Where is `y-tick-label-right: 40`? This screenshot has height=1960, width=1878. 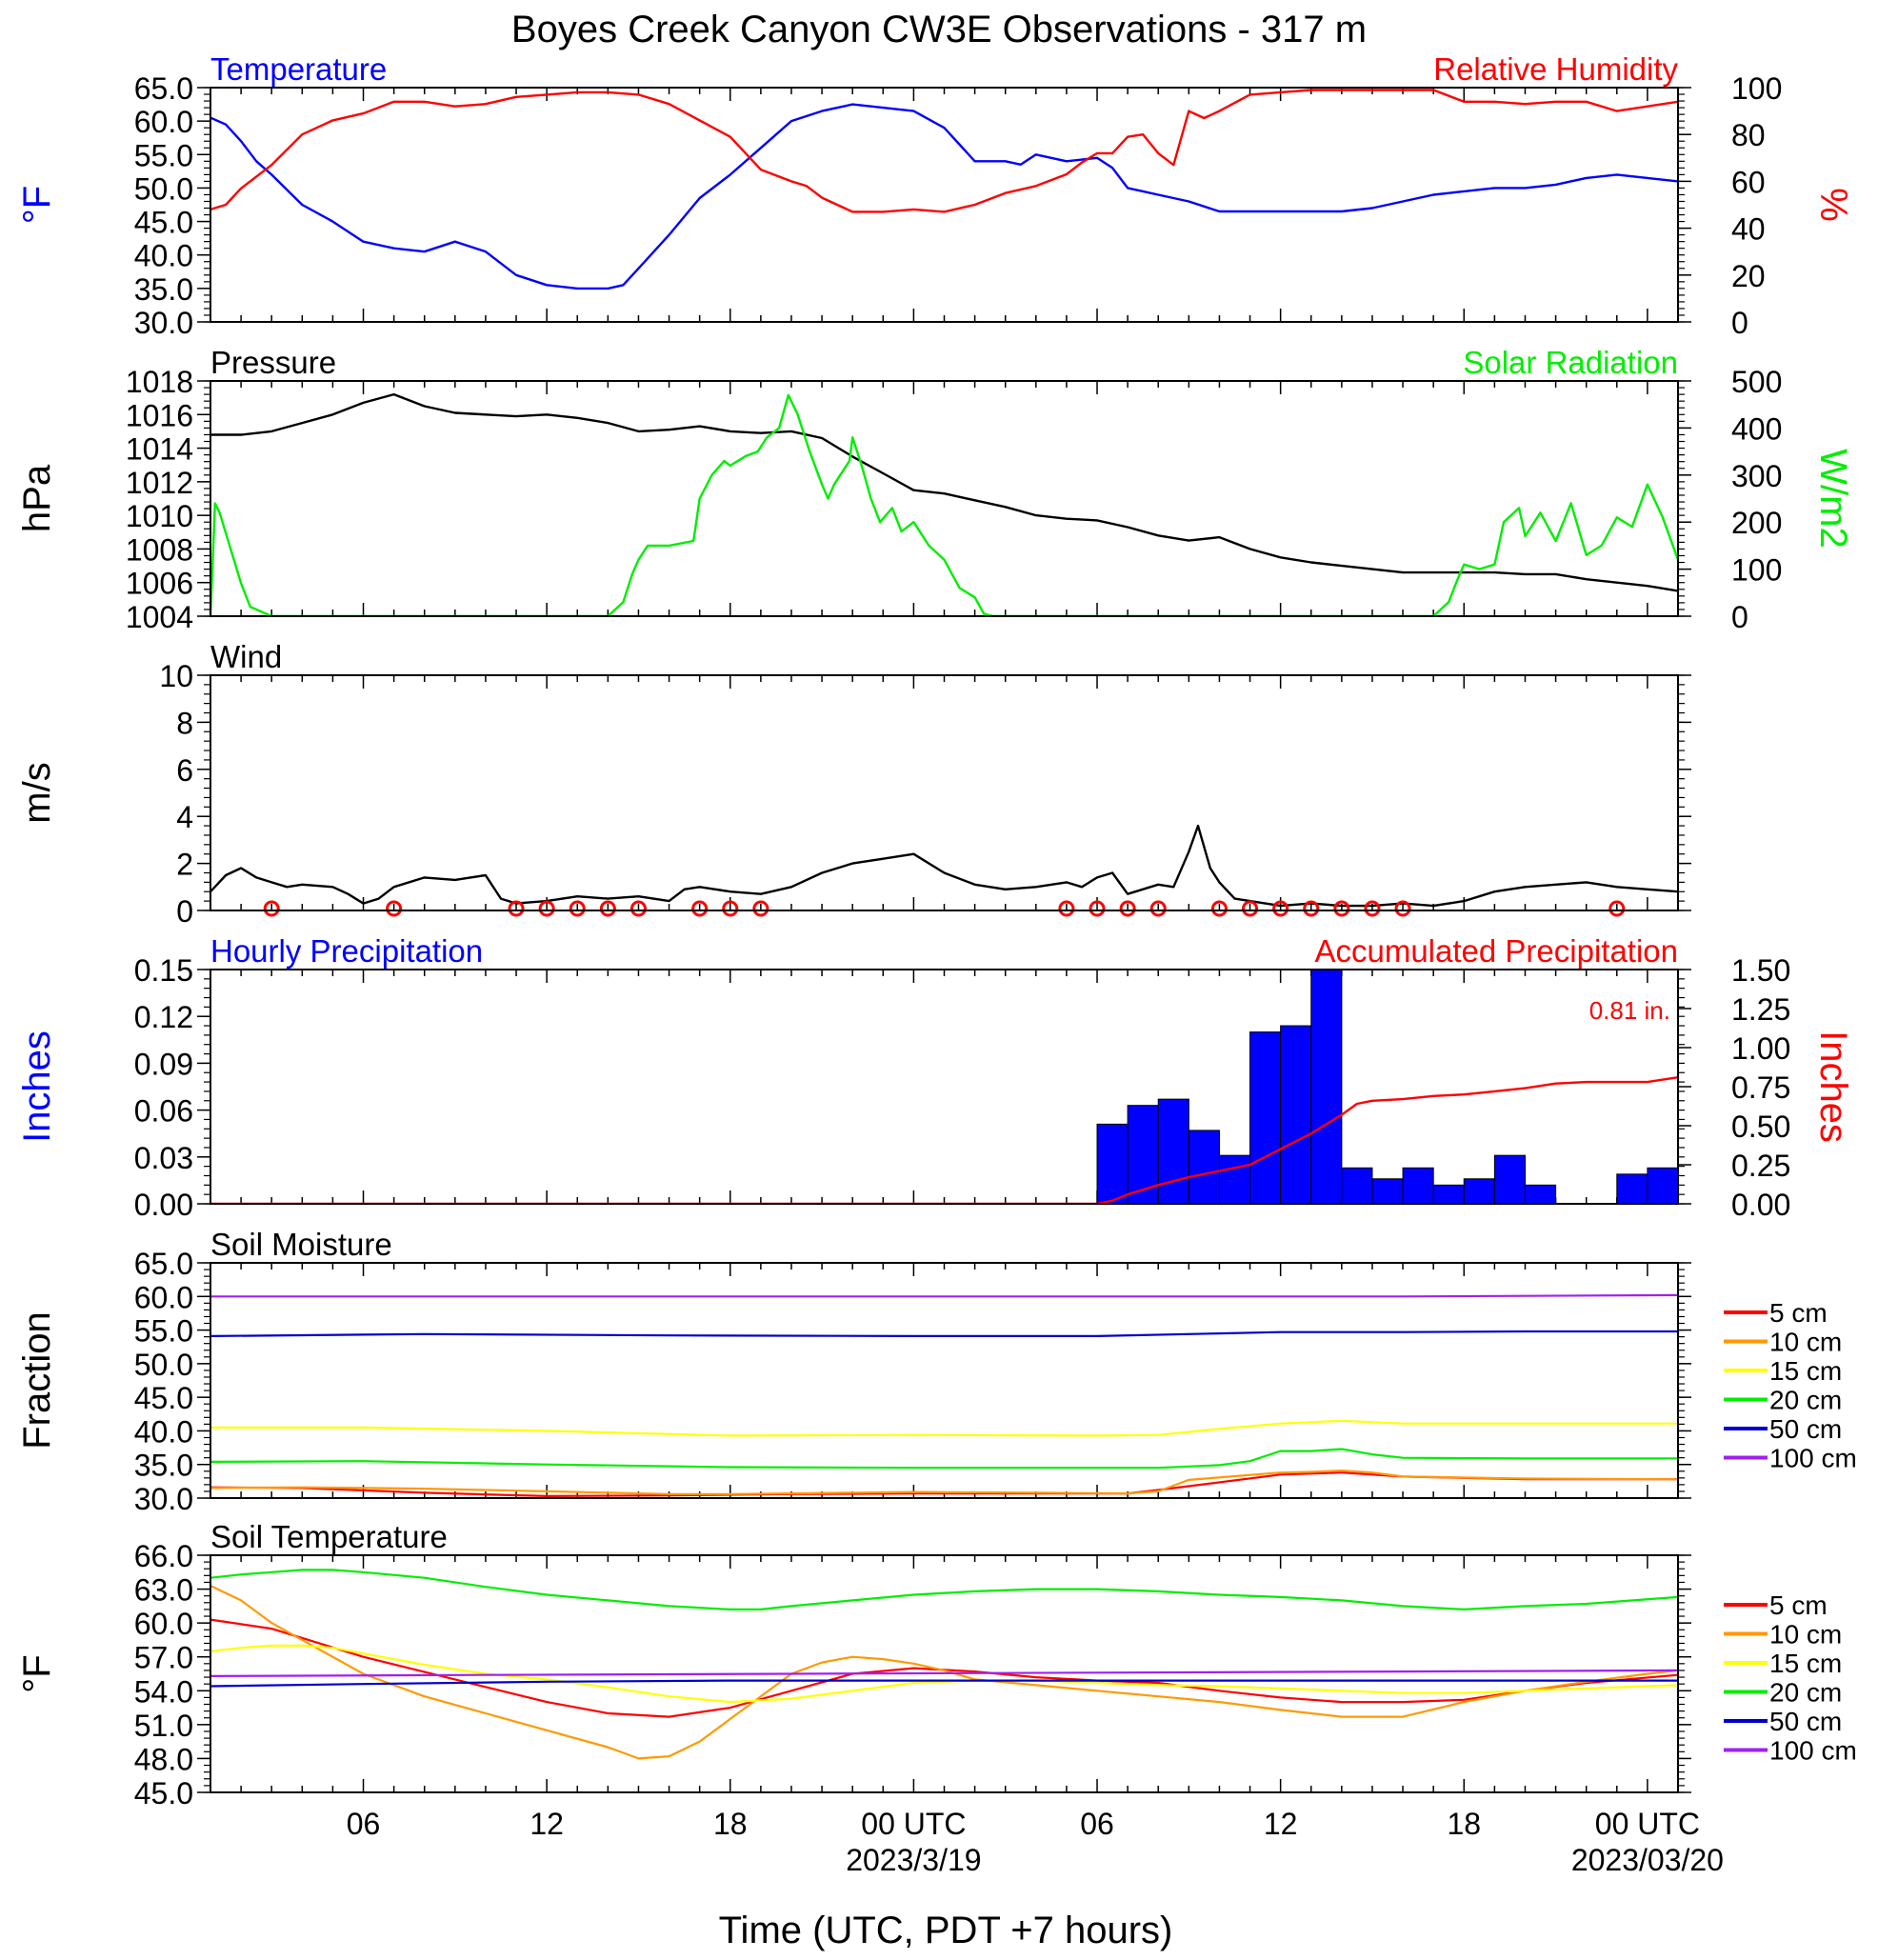
y-tick-label-right: 40 is located at coordinates (1748, 229).